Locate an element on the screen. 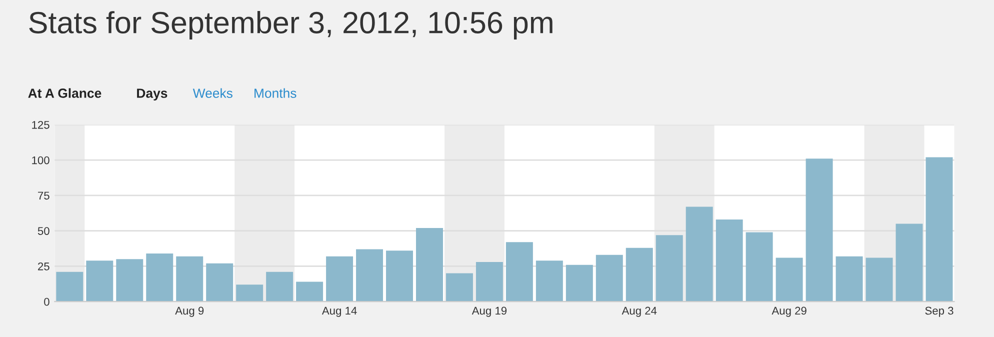 The width and height of the screenshot is (994, 337). y-tick-label: 100 is located at coordinates (41, 160).